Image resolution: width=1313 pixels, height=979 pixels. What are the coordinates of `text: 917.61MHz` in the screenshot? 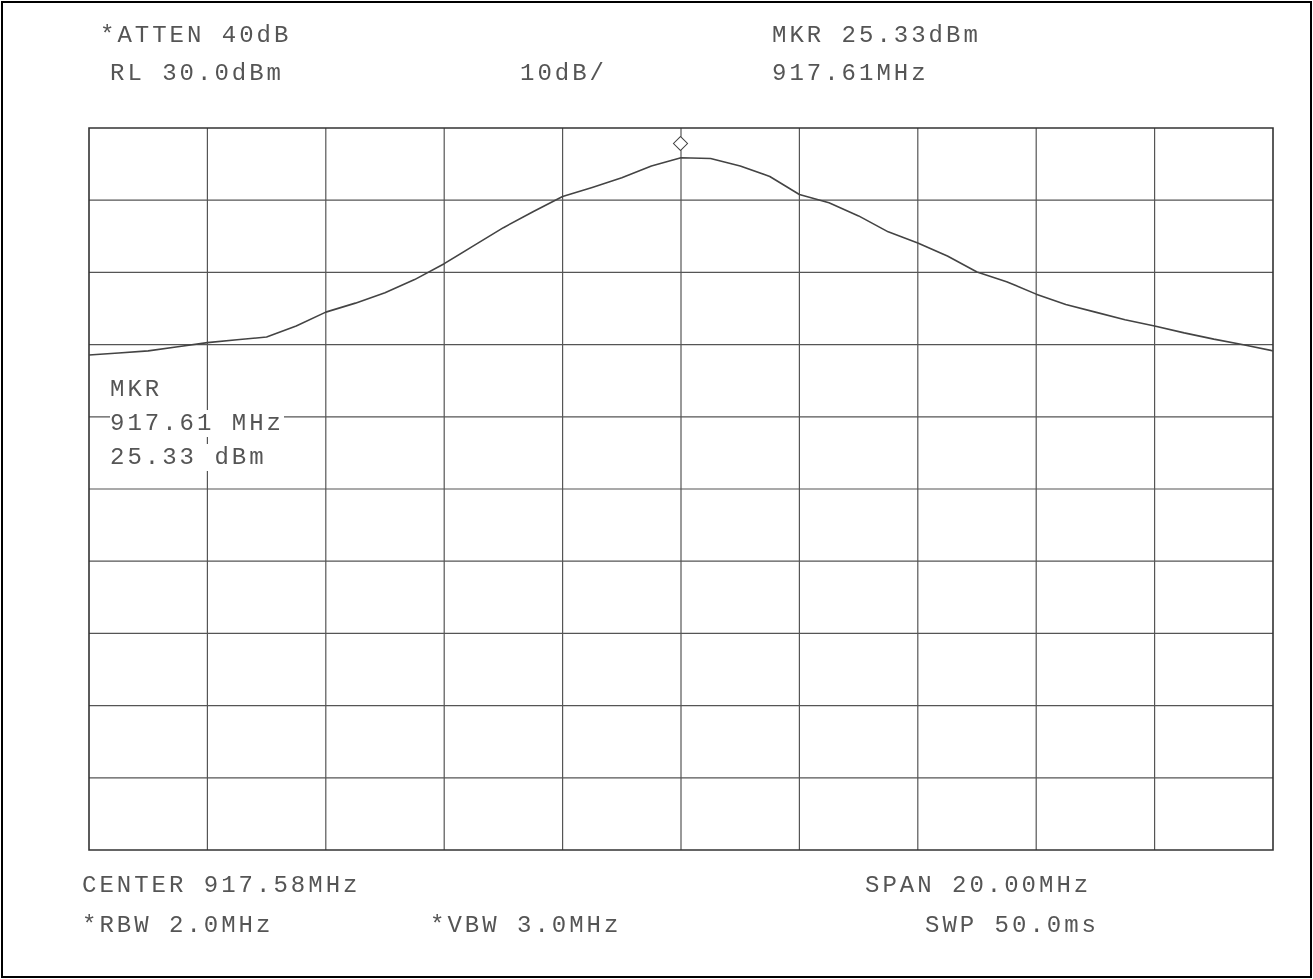 It's located at (850, 73).